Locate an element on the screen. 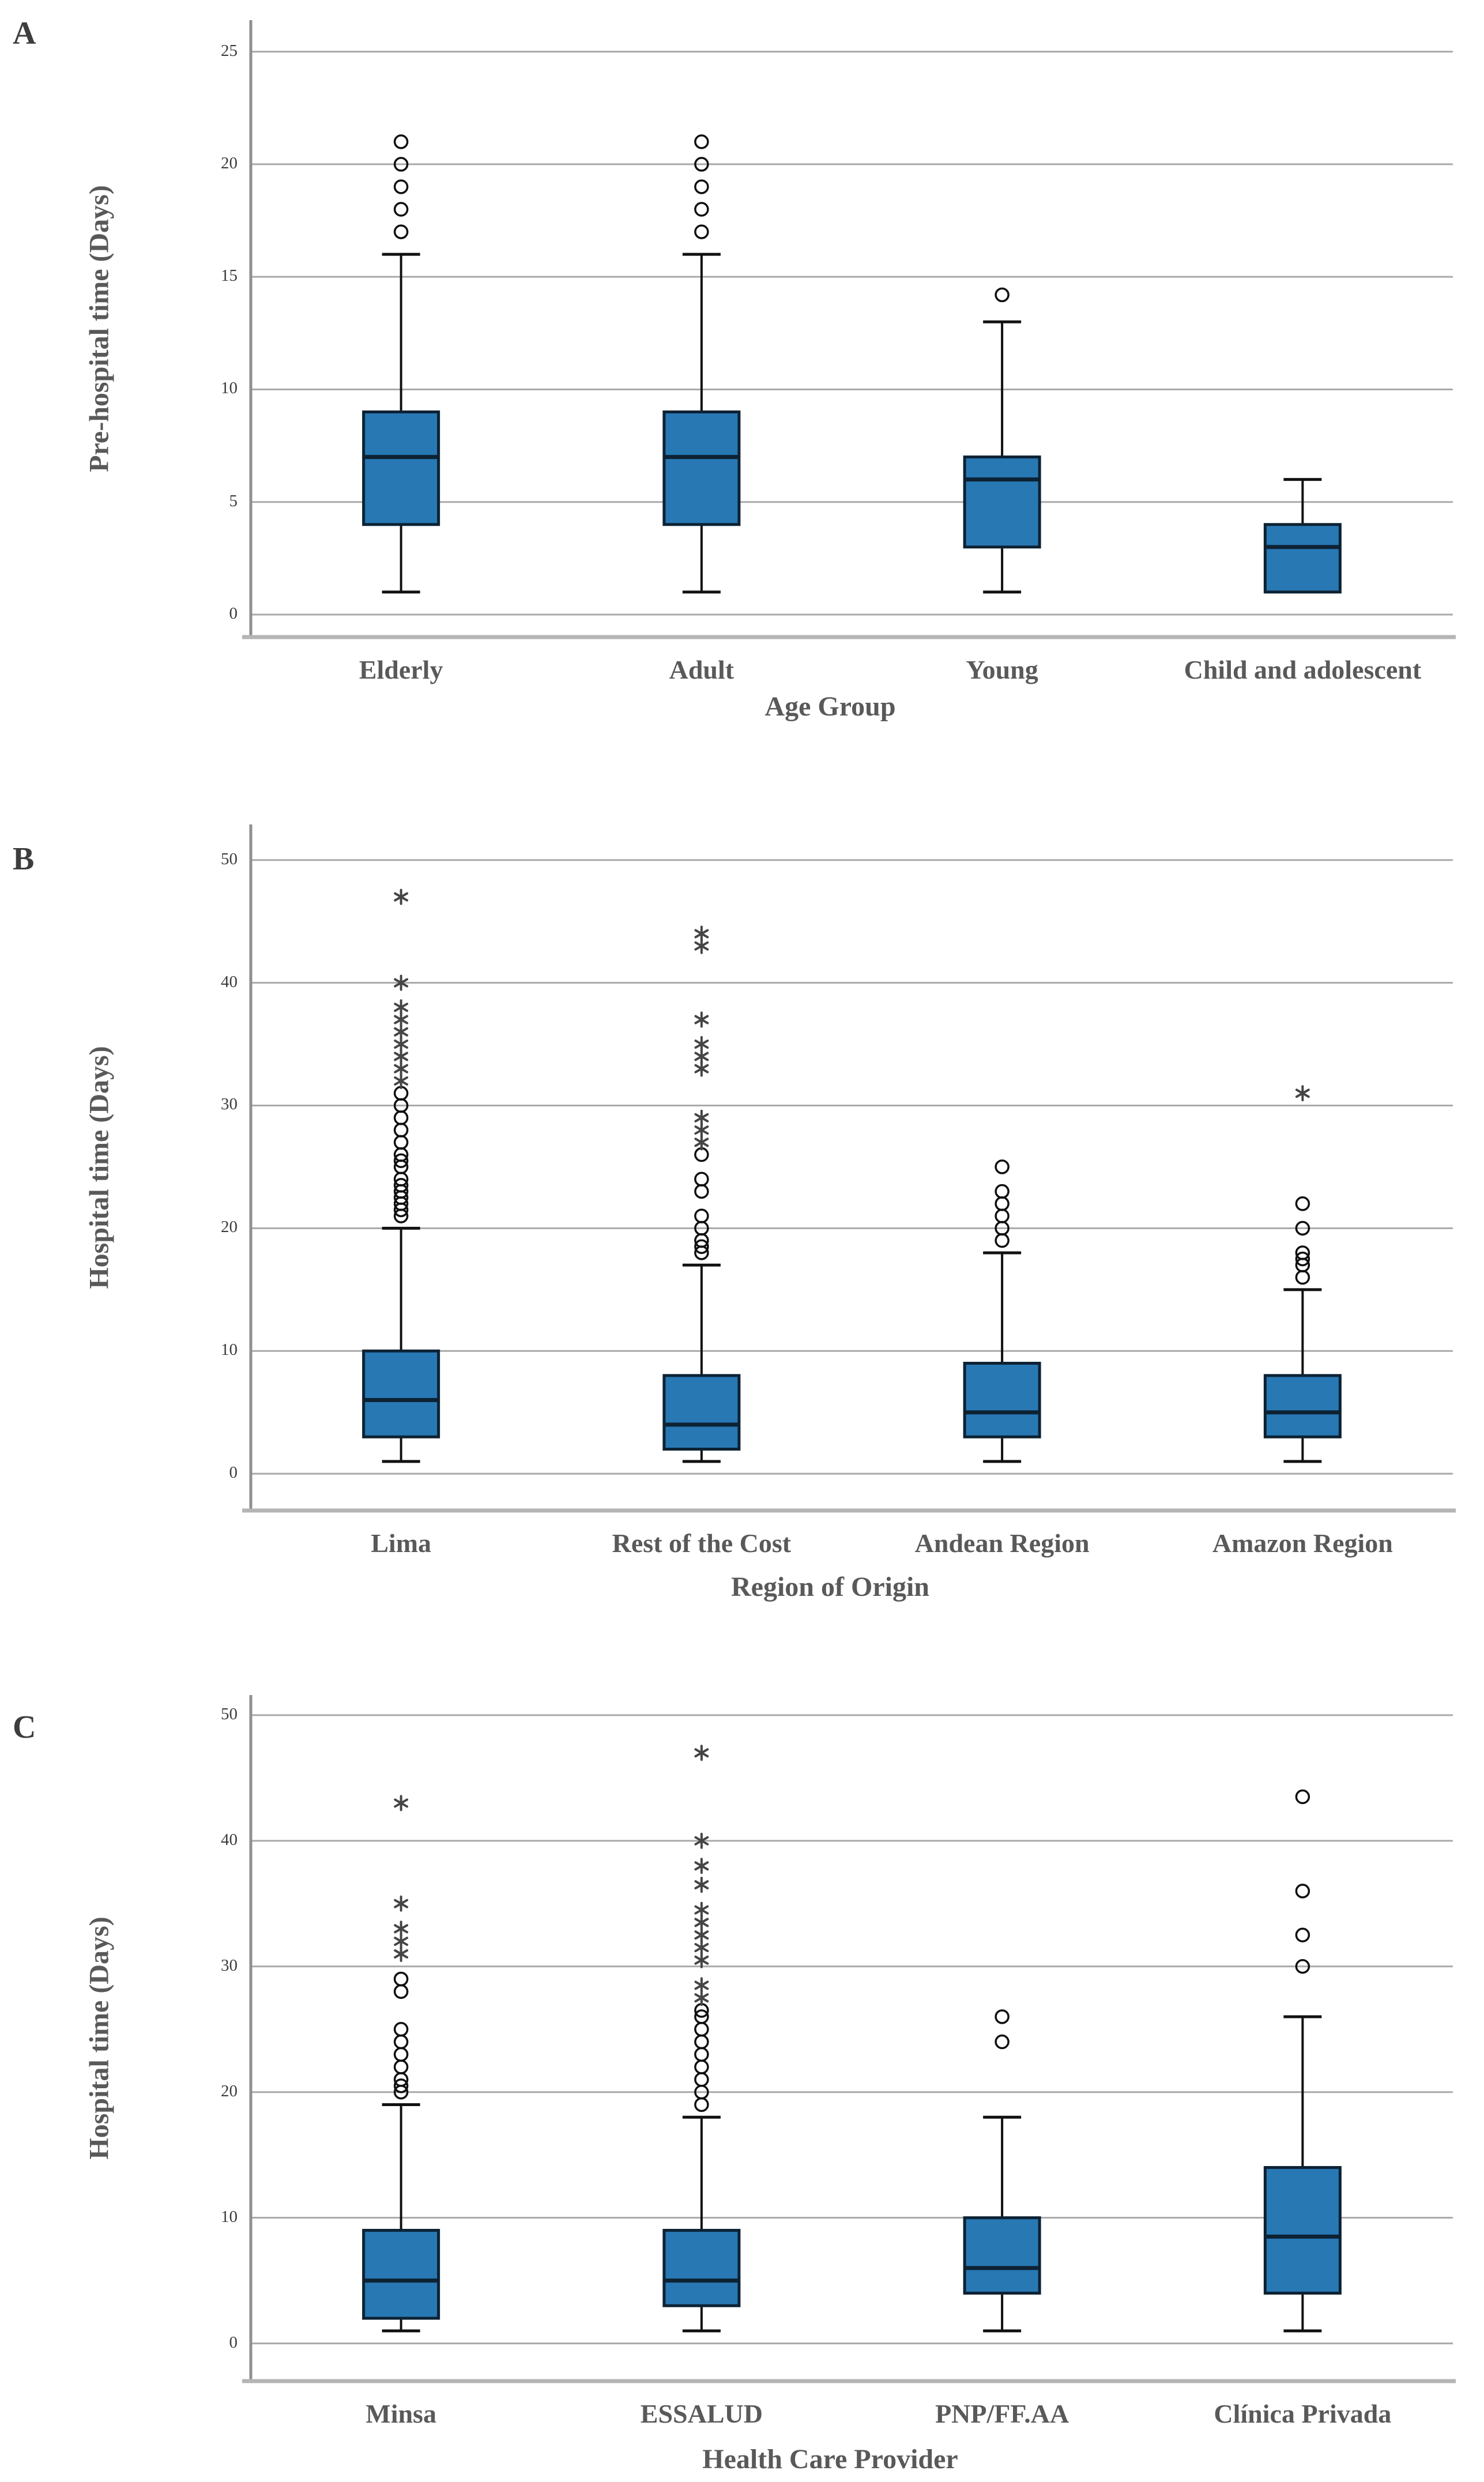  panel-label-c: C is located at coordinates (24, 1727).